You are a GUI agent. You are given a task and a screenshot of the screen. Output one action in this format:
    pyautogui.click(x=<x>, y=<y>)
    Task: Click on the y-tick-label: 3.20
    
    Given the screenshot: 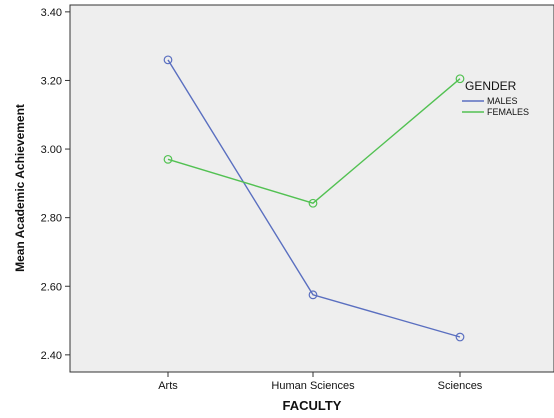 What is the action you would take?
    pyautogui.click(x=51, y=81)
    